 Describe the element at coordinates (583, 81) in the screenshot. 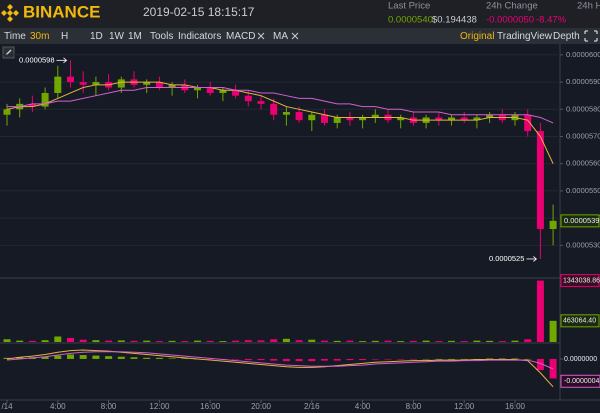

I see `y-tick-label: 0.0000590` at that location.